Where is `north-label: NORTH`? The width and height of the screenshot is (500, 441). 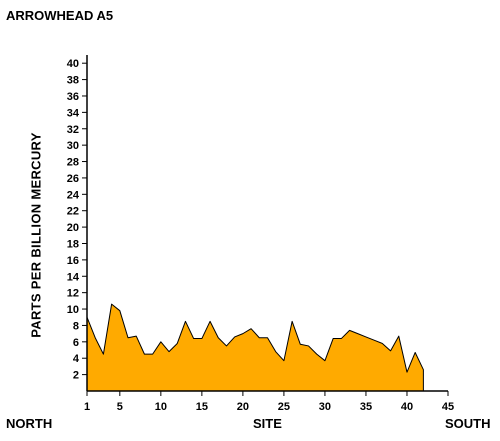
north-label: NORTH is located at coordinates (29, 423).